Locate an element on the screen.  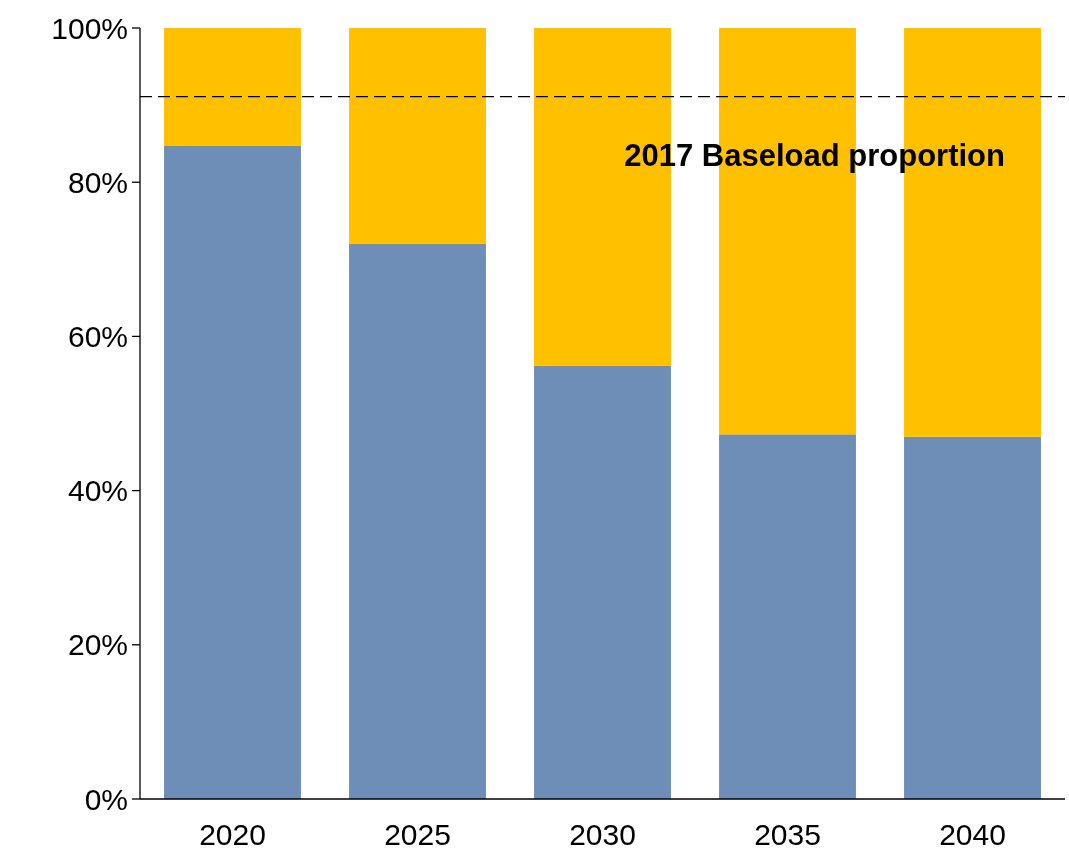
y-tick-label: 60% is located at coordinates (97, 336).